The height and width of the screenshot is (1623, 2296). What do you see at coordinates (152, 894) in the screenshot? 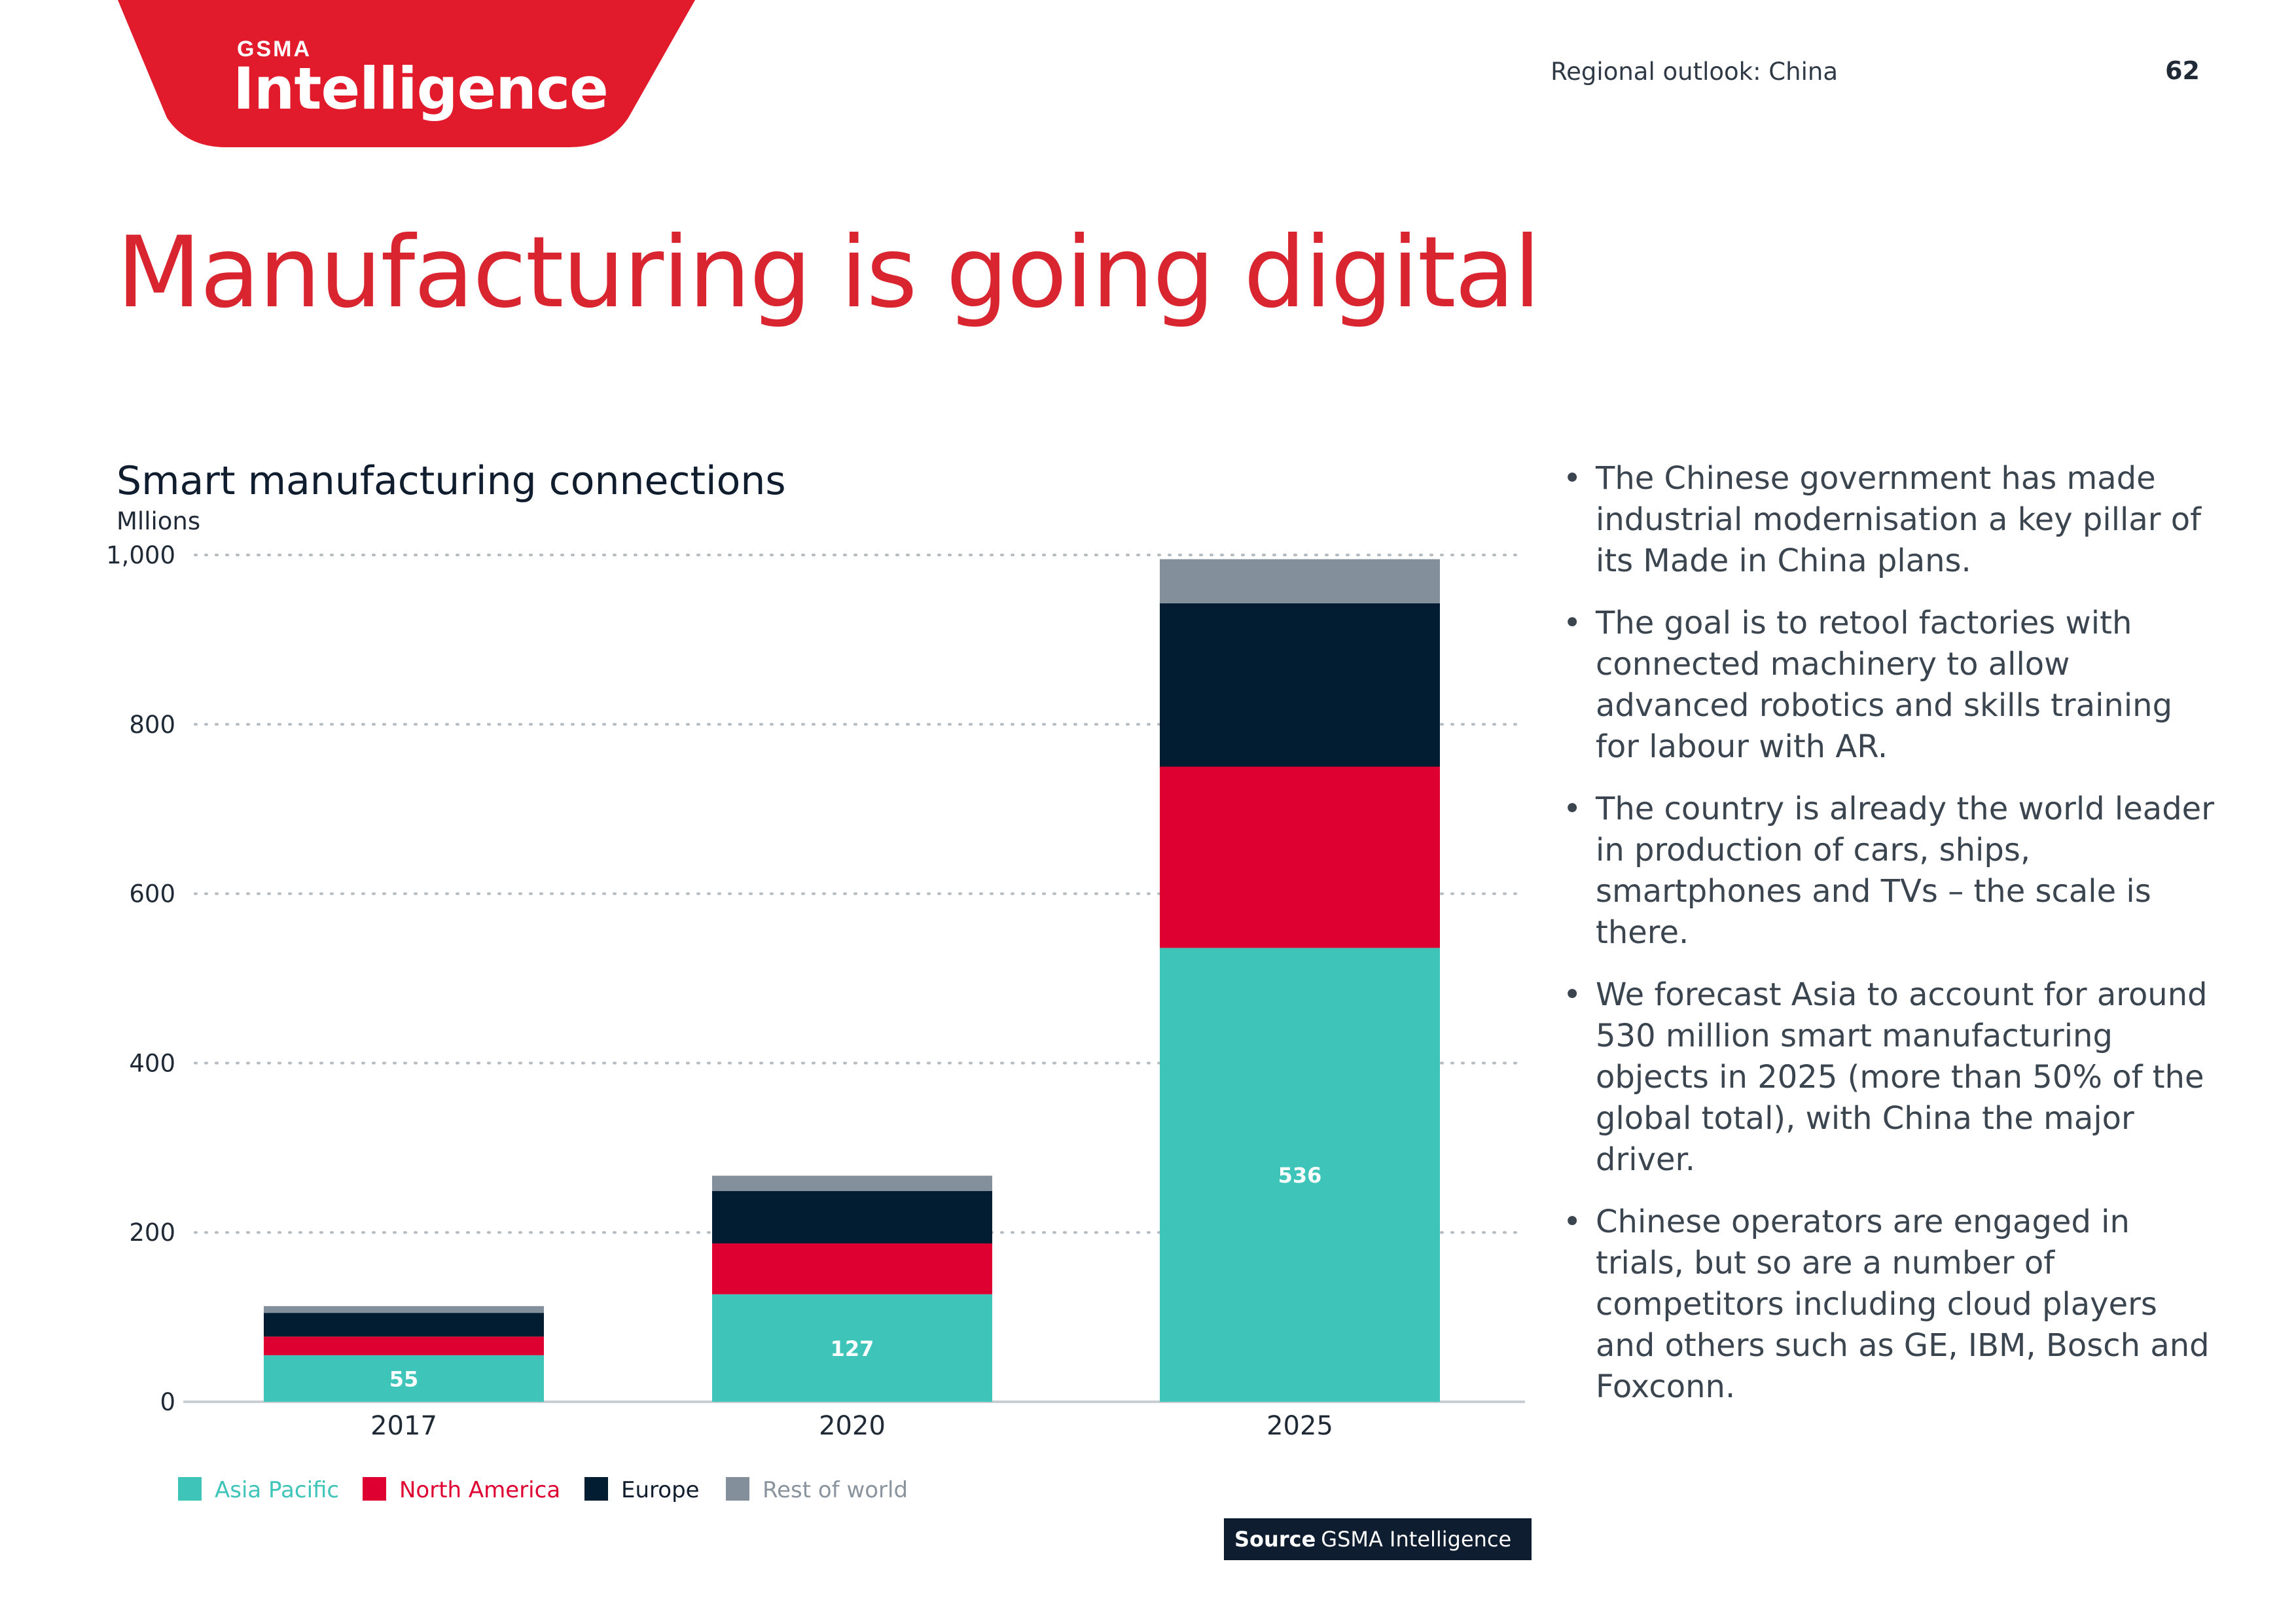
I see `y-tick-label: 600` at bounding box center [152, 894].